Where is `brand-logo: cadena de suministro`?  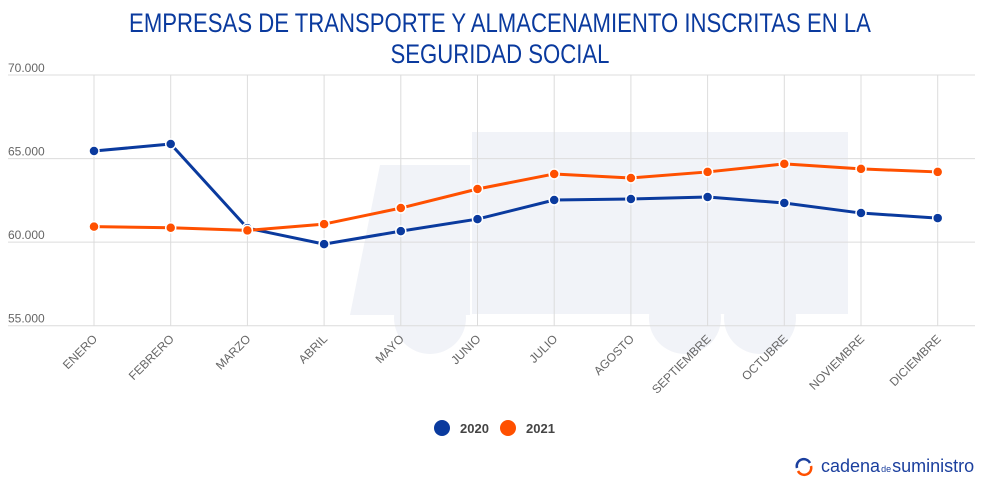
brand-logo: cadena de suministro is located at coordinates (883, 466).